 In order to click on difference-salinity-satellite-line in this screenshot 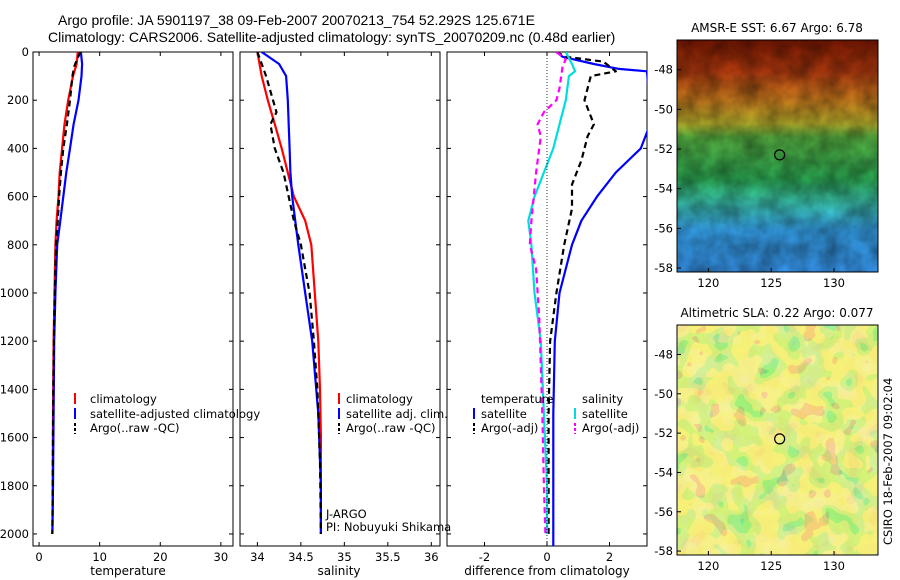, I will do `click(552, 293)`.